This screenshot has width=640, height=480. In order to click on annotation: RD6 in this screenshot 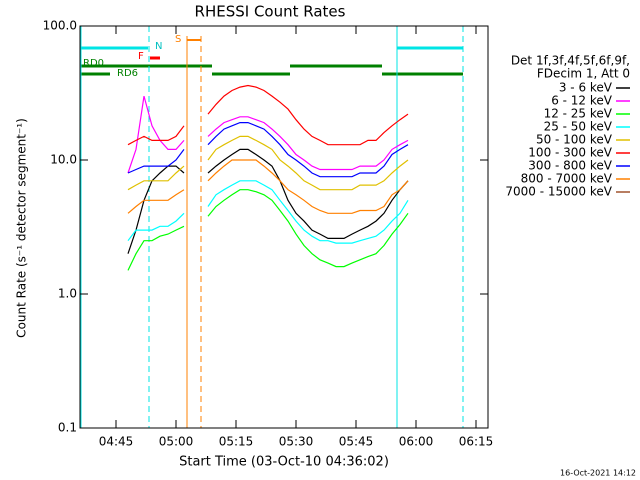, I will do `click(127, 73)`.